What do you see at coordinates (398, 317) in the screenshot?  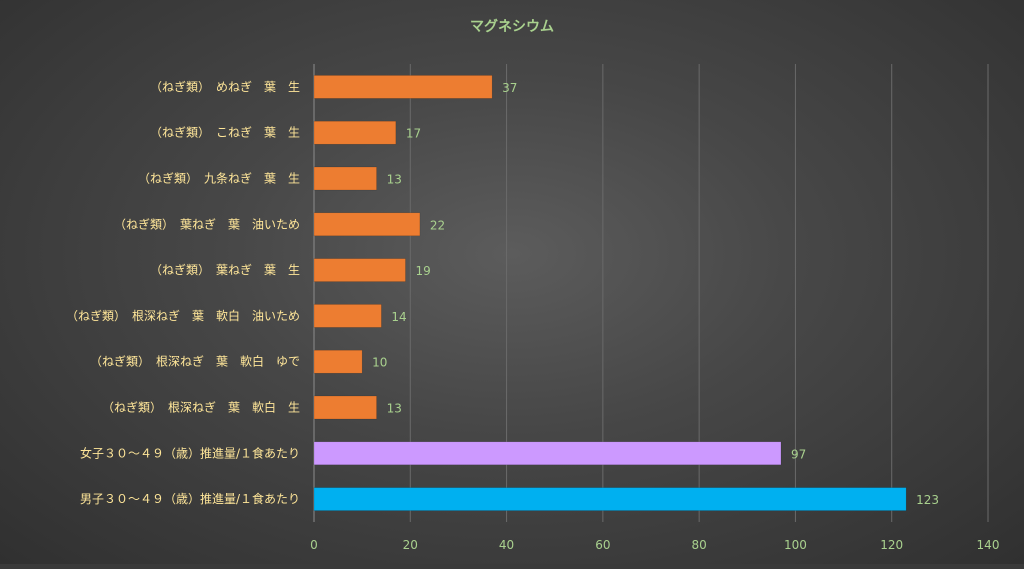 I see `data-label: 14` at bounding box center [398, 317].